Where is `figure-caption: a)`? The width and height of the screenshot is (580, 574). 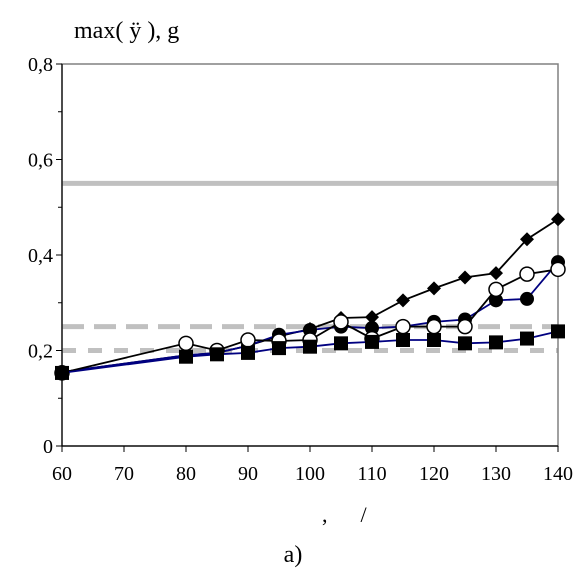
figure-caption: a) is located at coordinates (293, 555).